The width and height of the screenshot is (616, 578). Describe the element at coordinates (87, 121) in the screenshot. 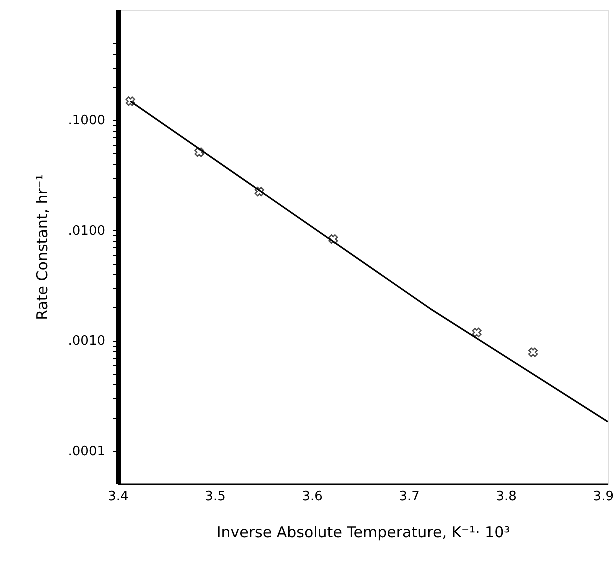

I see `y-tick-label: .1000` at that location.